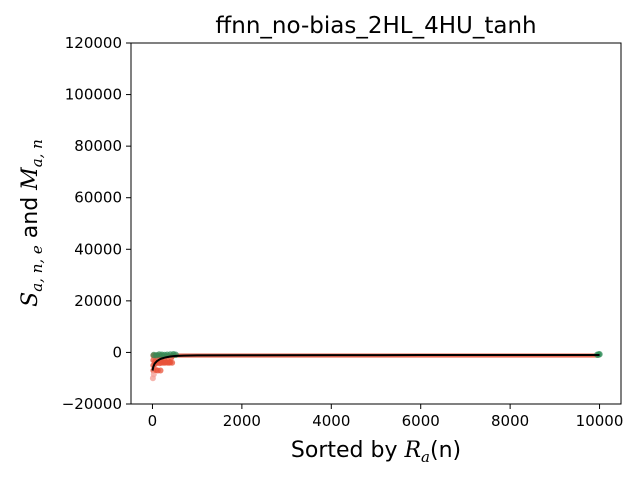 This screenshot has height=480, width=640. What do you see at coordinates (348, 450) in the screenshot?
I see `x-axis-label-prefix: Sorted by` at bounding box center [348, 450].